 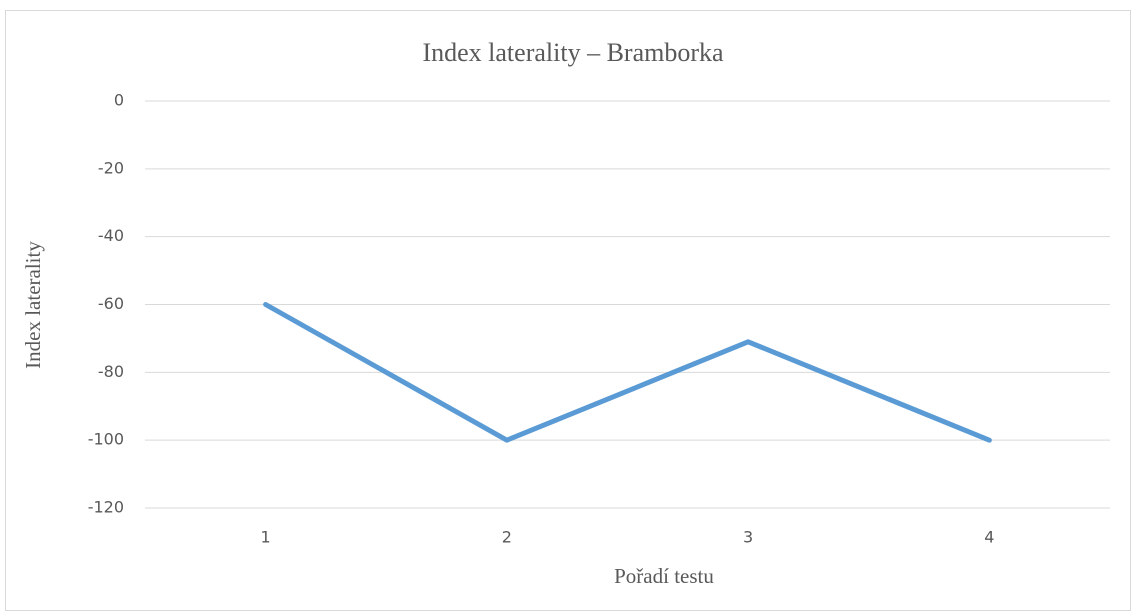 What do you see at coordinates (627, 372) in the screenshot?
I see `data-line` at bounding box center [627, 372].